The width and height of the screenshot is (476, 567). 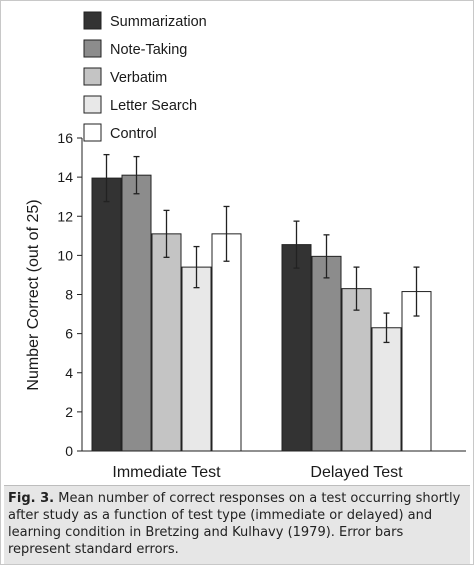 I want to click on y-tick-label: 8, so click(x=69, y=295).